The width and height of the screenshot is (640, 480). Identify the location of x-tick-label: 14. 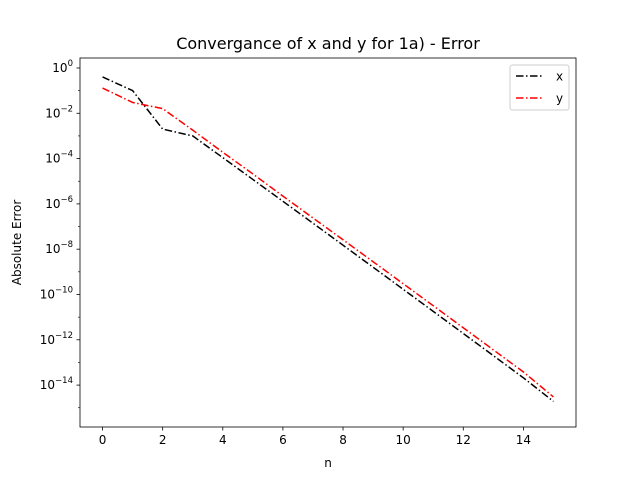
(523, 440).